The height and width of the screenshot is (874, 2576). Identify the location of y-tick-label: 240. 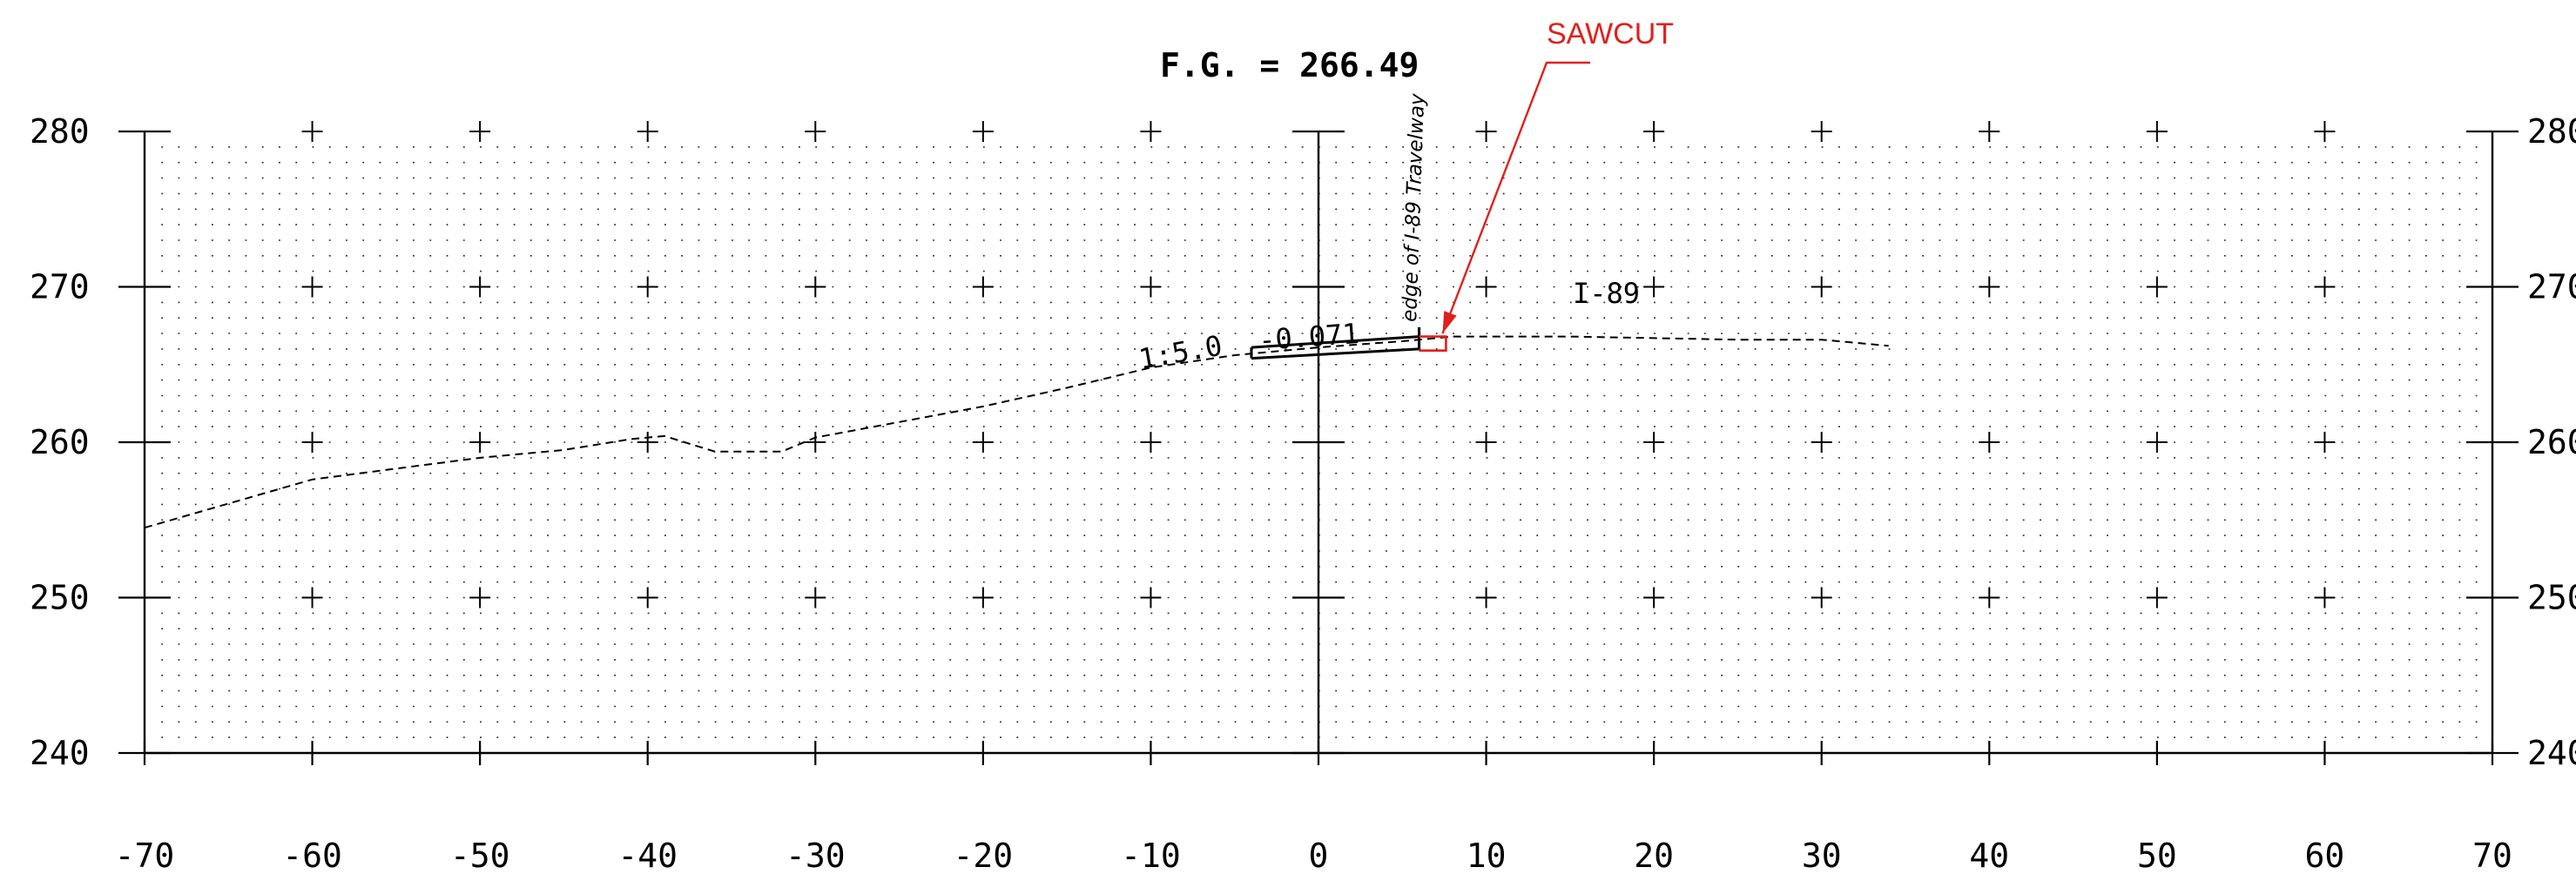
(60, 753).